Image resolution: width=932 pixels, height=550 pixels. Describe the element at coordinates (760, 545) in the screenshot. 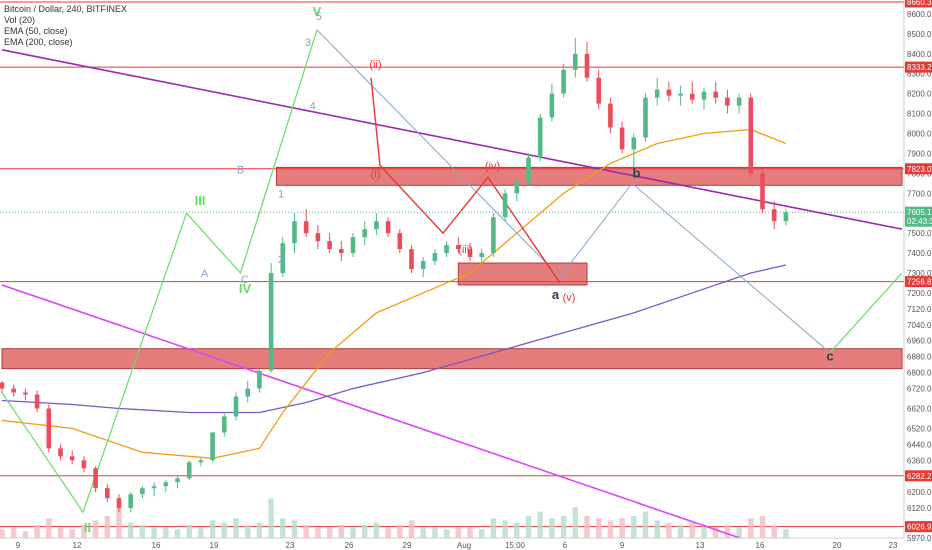

I see `x-tick-label: 16` at that location.